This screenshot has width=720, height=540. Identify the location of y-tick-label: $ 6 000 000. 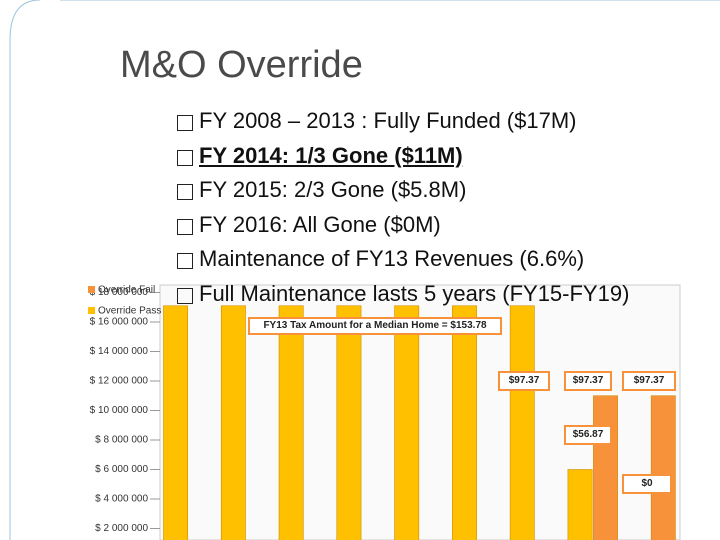
(121, 469).